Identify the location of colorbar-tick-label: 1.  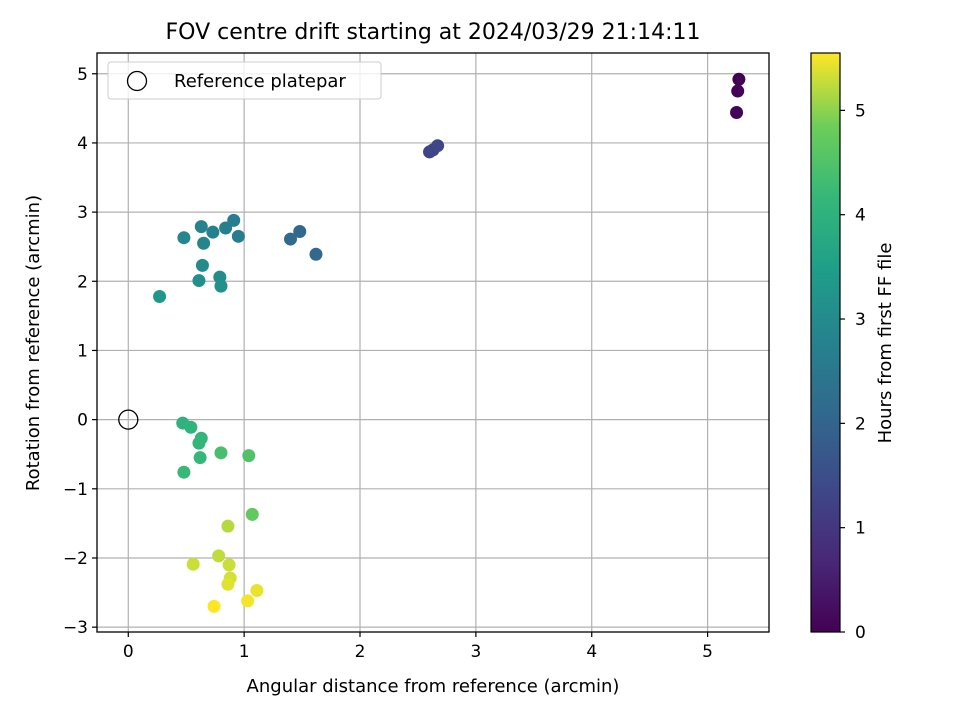
(860, 529).